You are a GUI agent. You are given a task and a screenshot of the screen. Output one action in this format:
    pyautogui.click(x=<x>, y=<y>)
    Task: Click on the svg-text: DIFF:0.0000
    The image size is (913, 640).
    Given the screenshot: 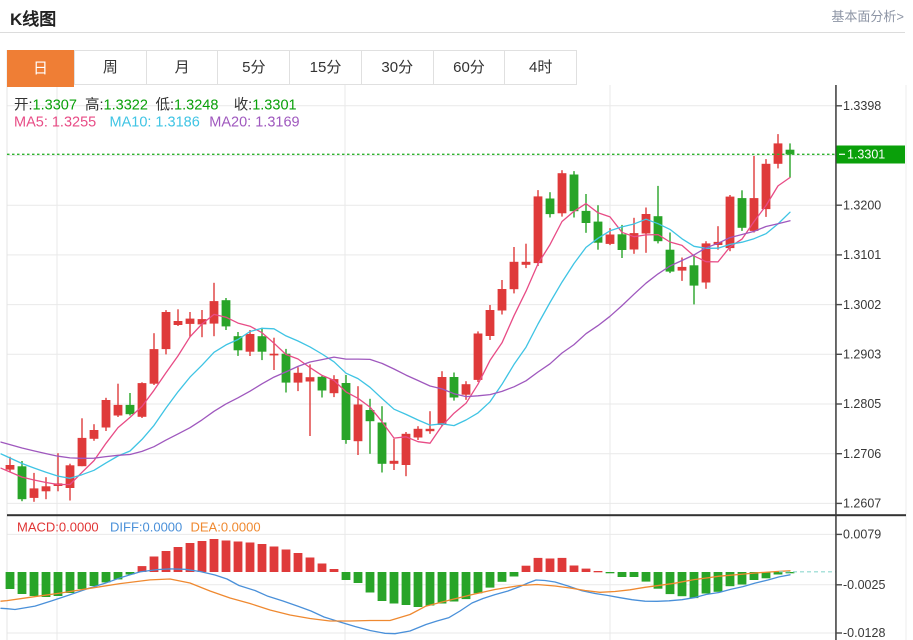 What is the action you would take?
    pyautogui.click(x=146, y=527)
    